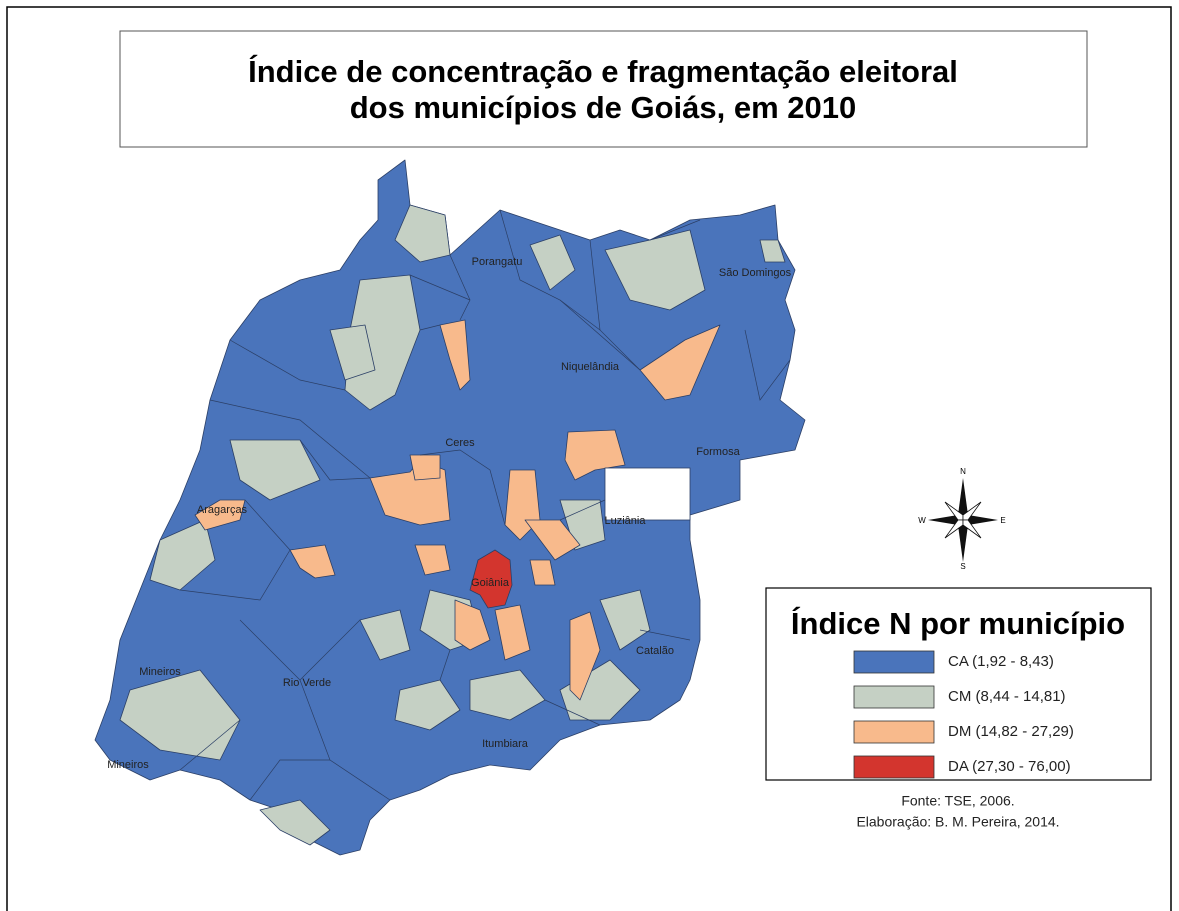 The width and height of the screenshot is (1179, 911). I want to click on source-line: Fonte: TSE, 2006., so click(957, 801).